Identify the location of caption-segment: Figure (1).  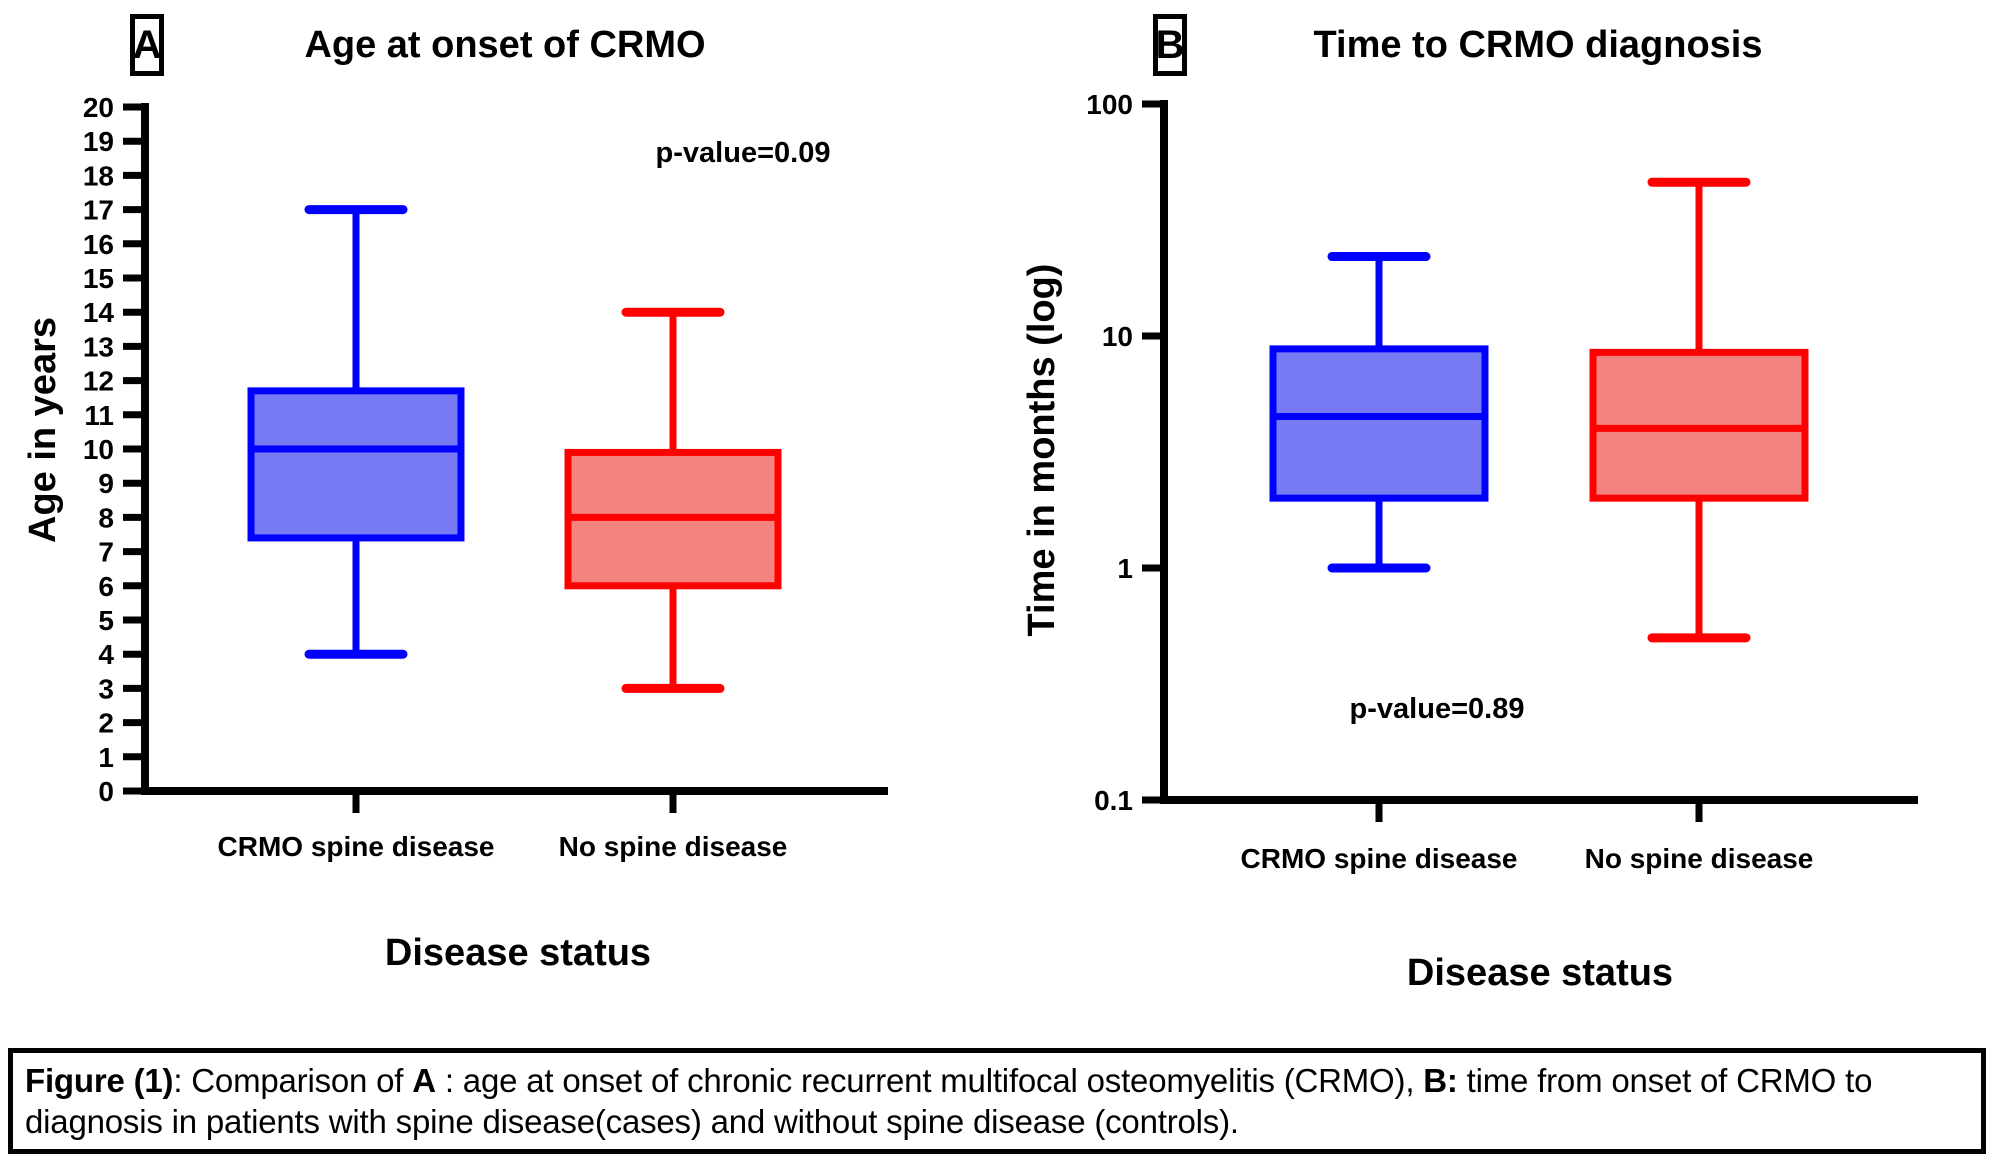
(99, 1080).